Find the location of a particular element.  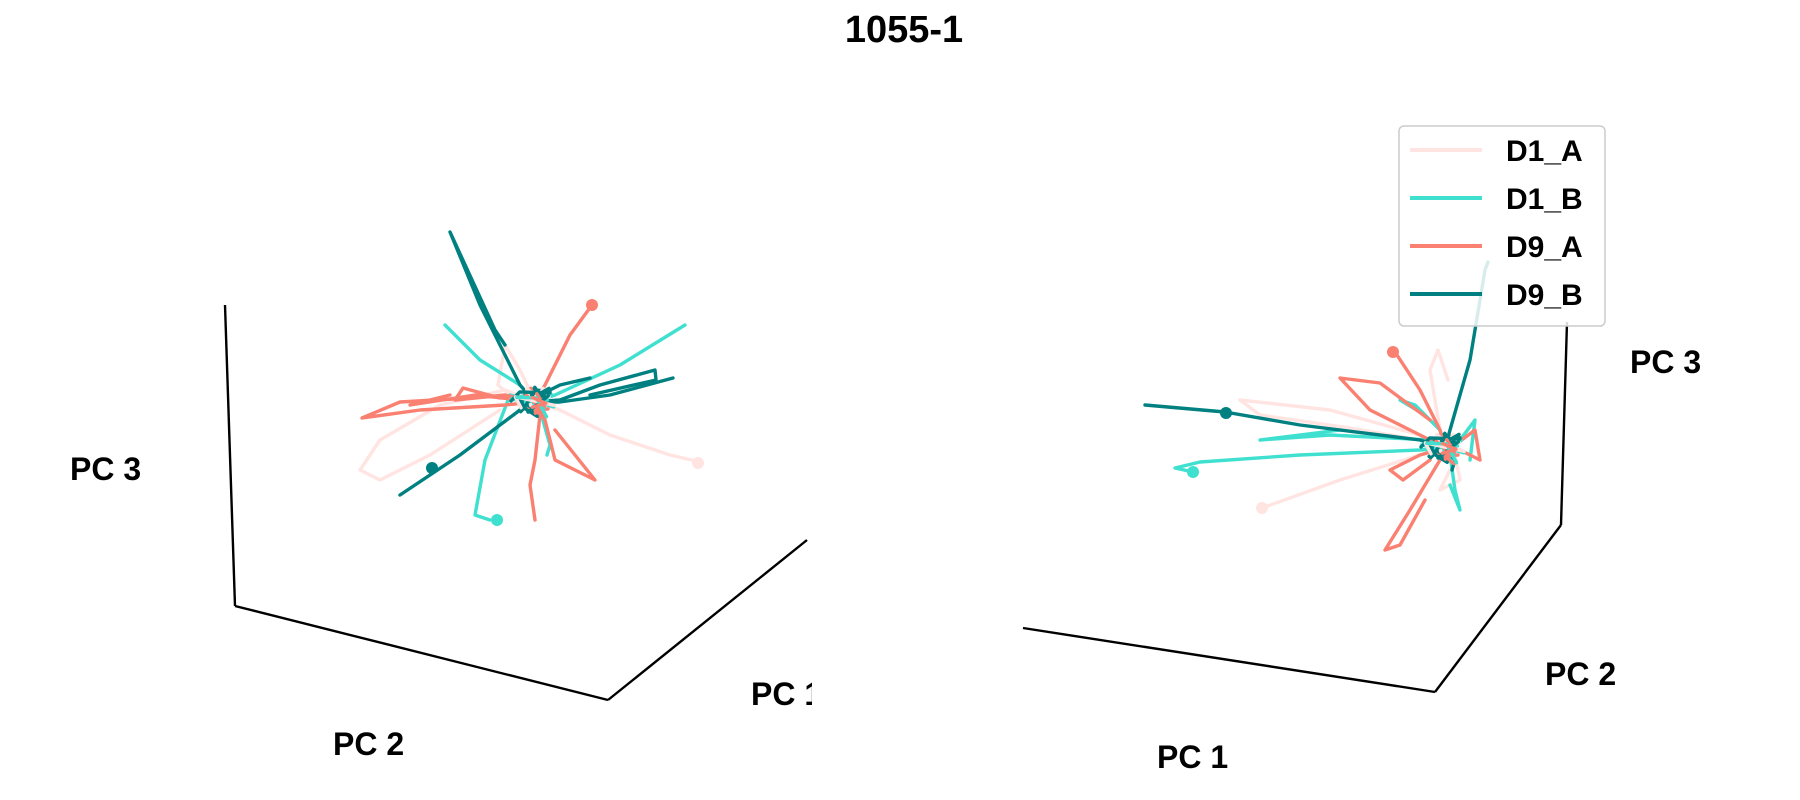

legend-frame is located at coordinates (1502, 226).